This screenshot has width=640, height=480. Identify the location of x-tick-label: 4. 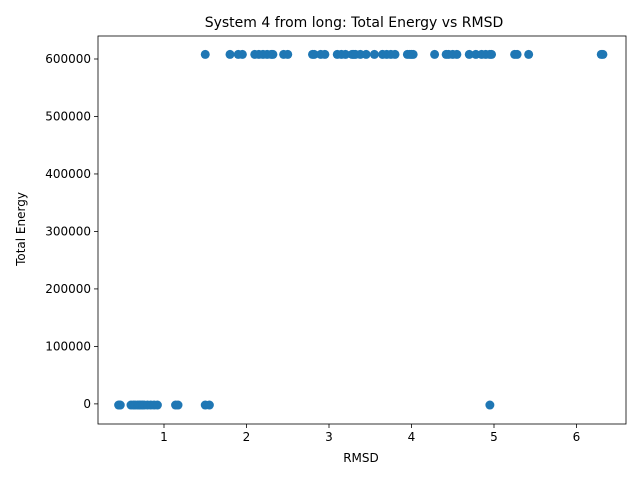
(412, 437).